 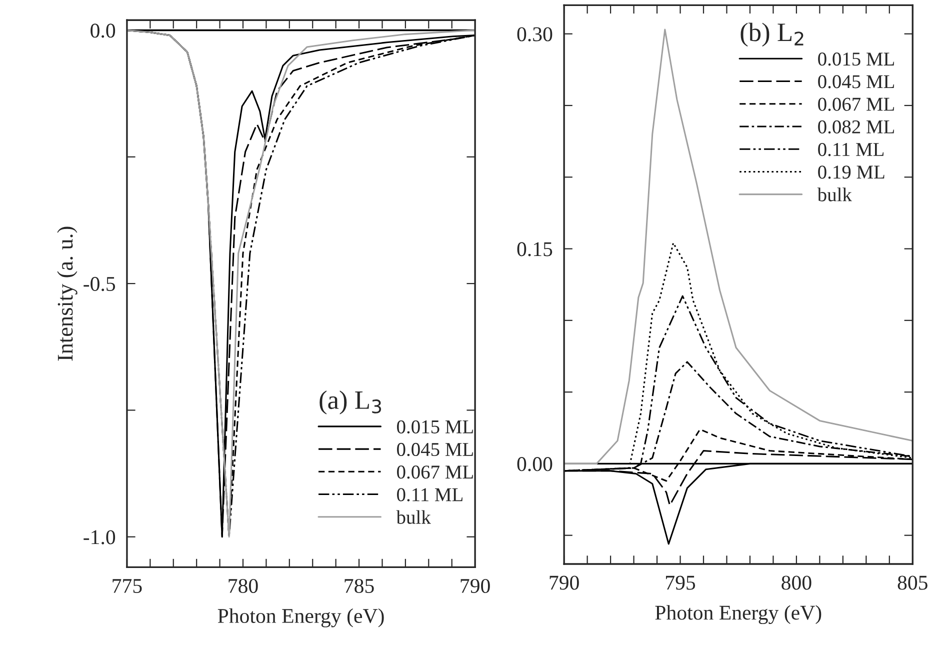 What do you see at coordinates (67, 293) in the screenshot?
I see `y-axis-title: Intensity (a. u.)` at bounding box center [67, 293].